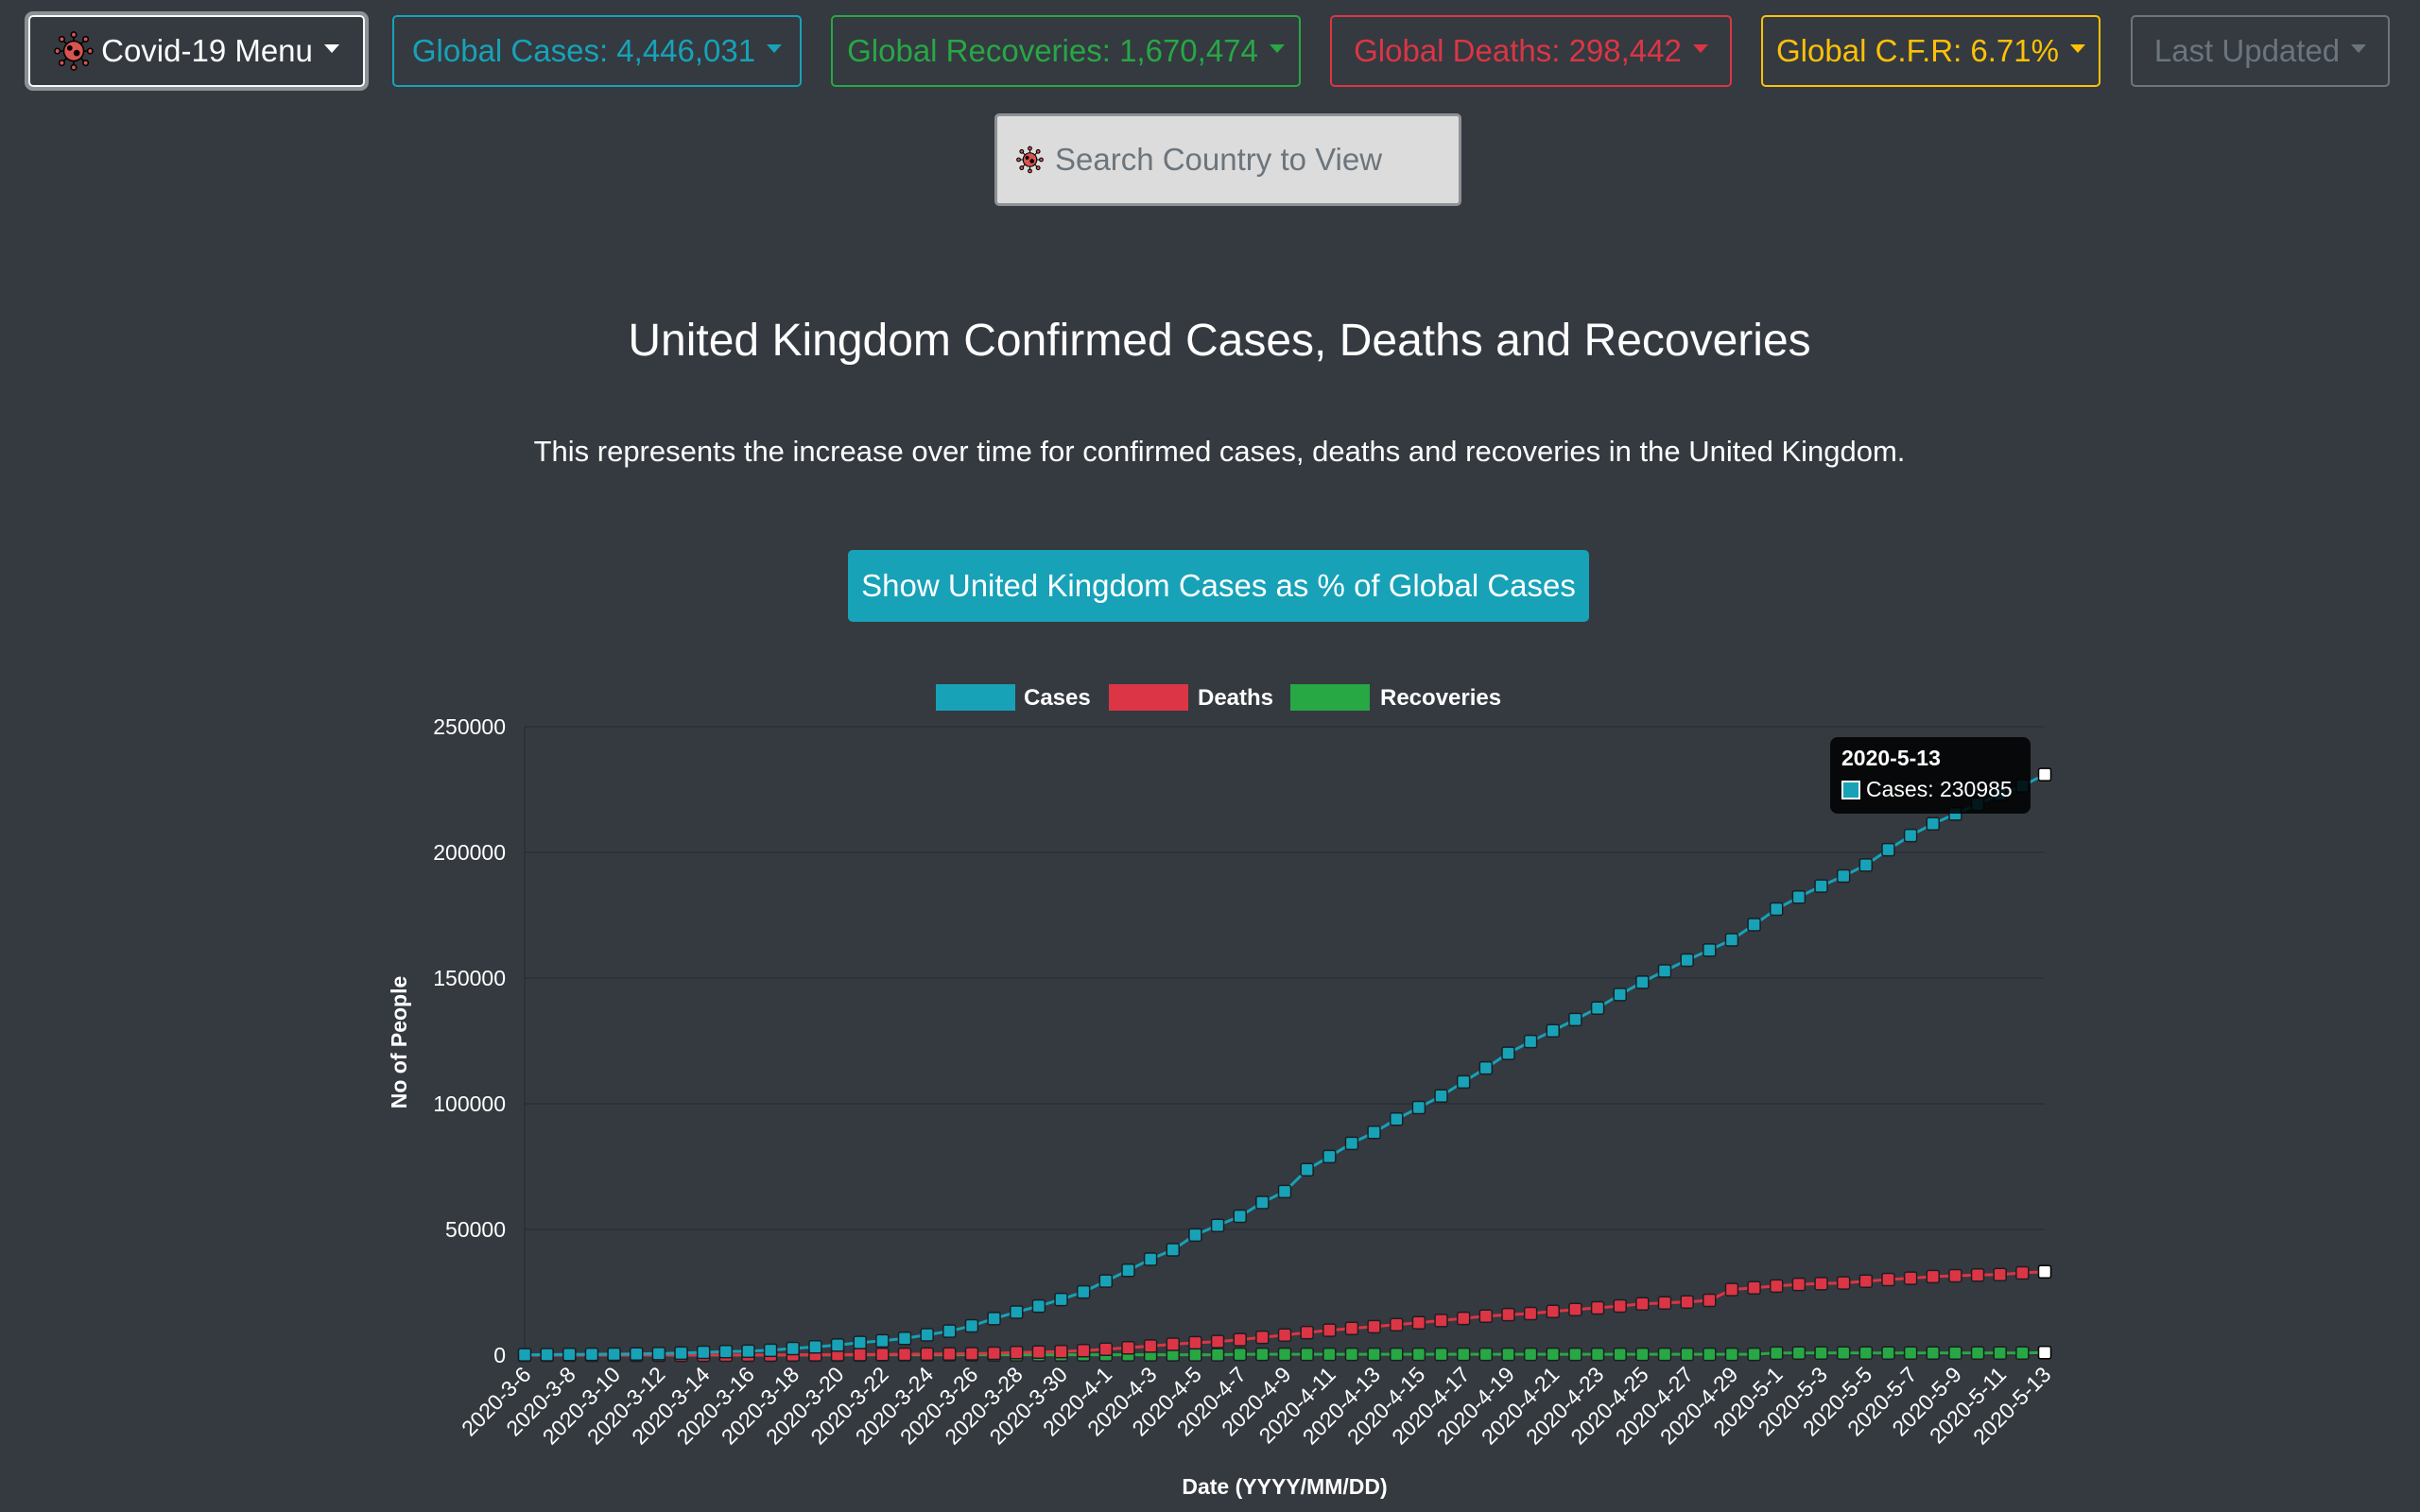 The height and width of the screenshot is (1512, 2420). I want to click on global-cases-dropdown: Global Cases: 4,446,031, so click(597, 51).